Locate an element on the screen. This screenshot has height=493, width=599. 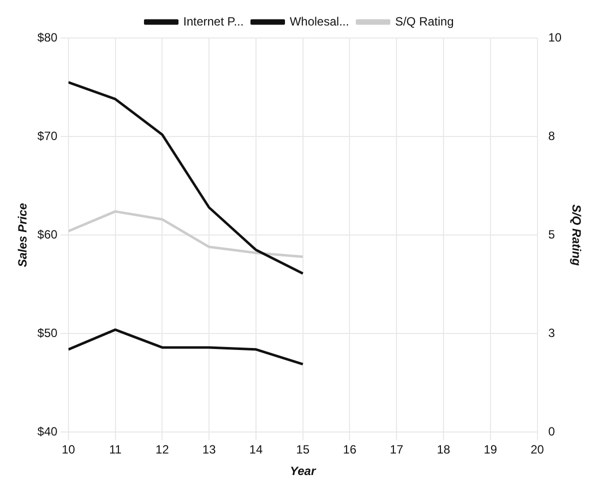
x-axis-title: Year is located at coordinates (303, 471).